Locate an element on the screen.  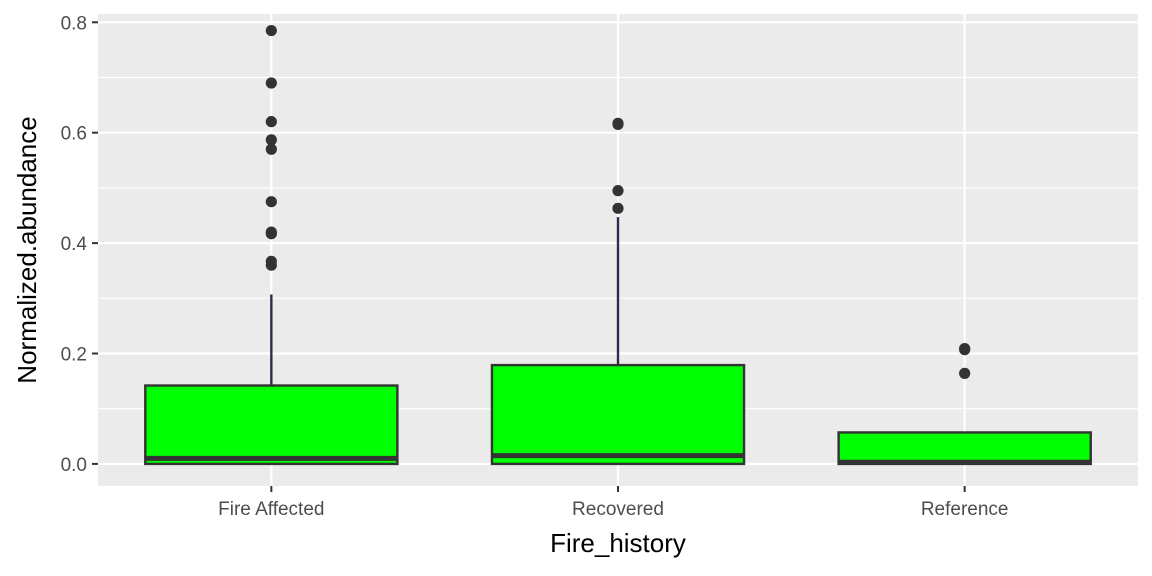
x-tick-label: Fire Affected is located at coordinates (271, 509).